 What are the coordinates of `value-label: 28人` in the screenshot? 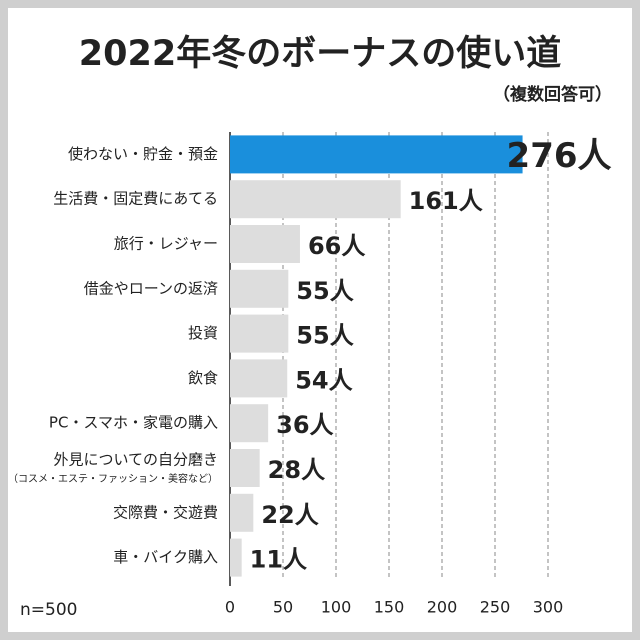 It's located at (296, 470).